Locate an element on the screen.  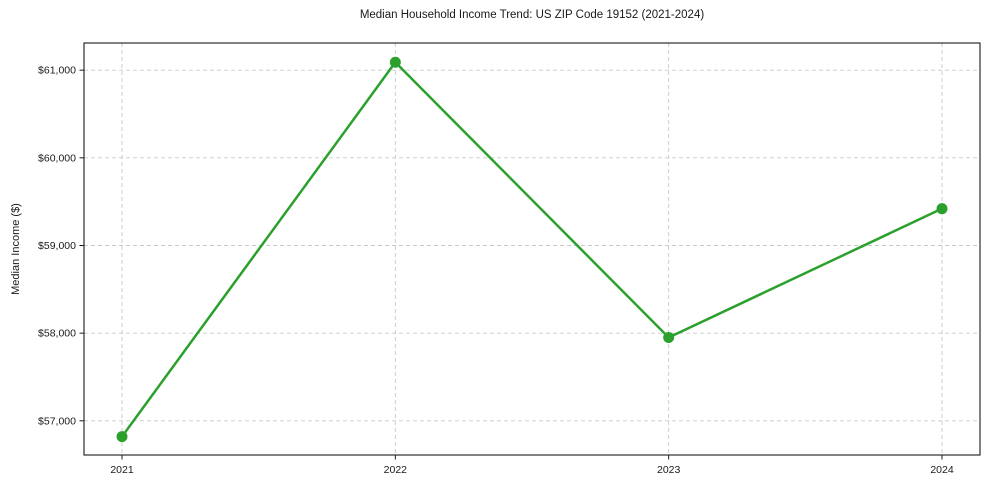
x-tick-label: 2024 is located at coordinates (942, 470).